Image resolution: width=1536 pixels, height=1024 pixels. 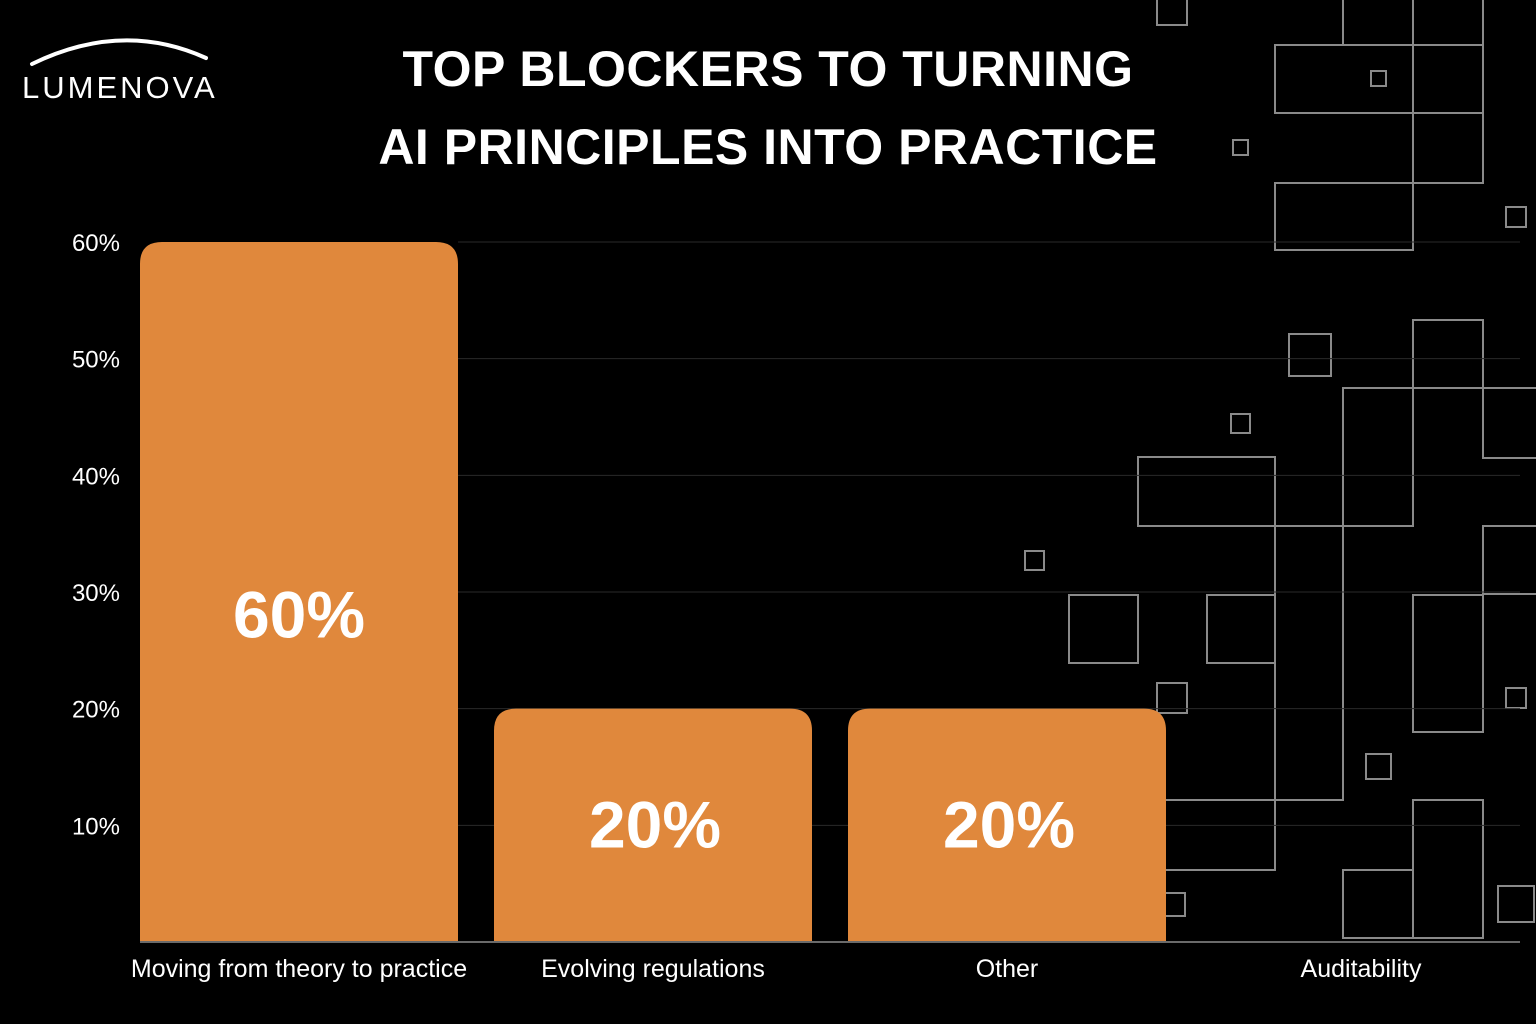 I want to click on y-tick-label: 10%, so click(x=96, y=826).